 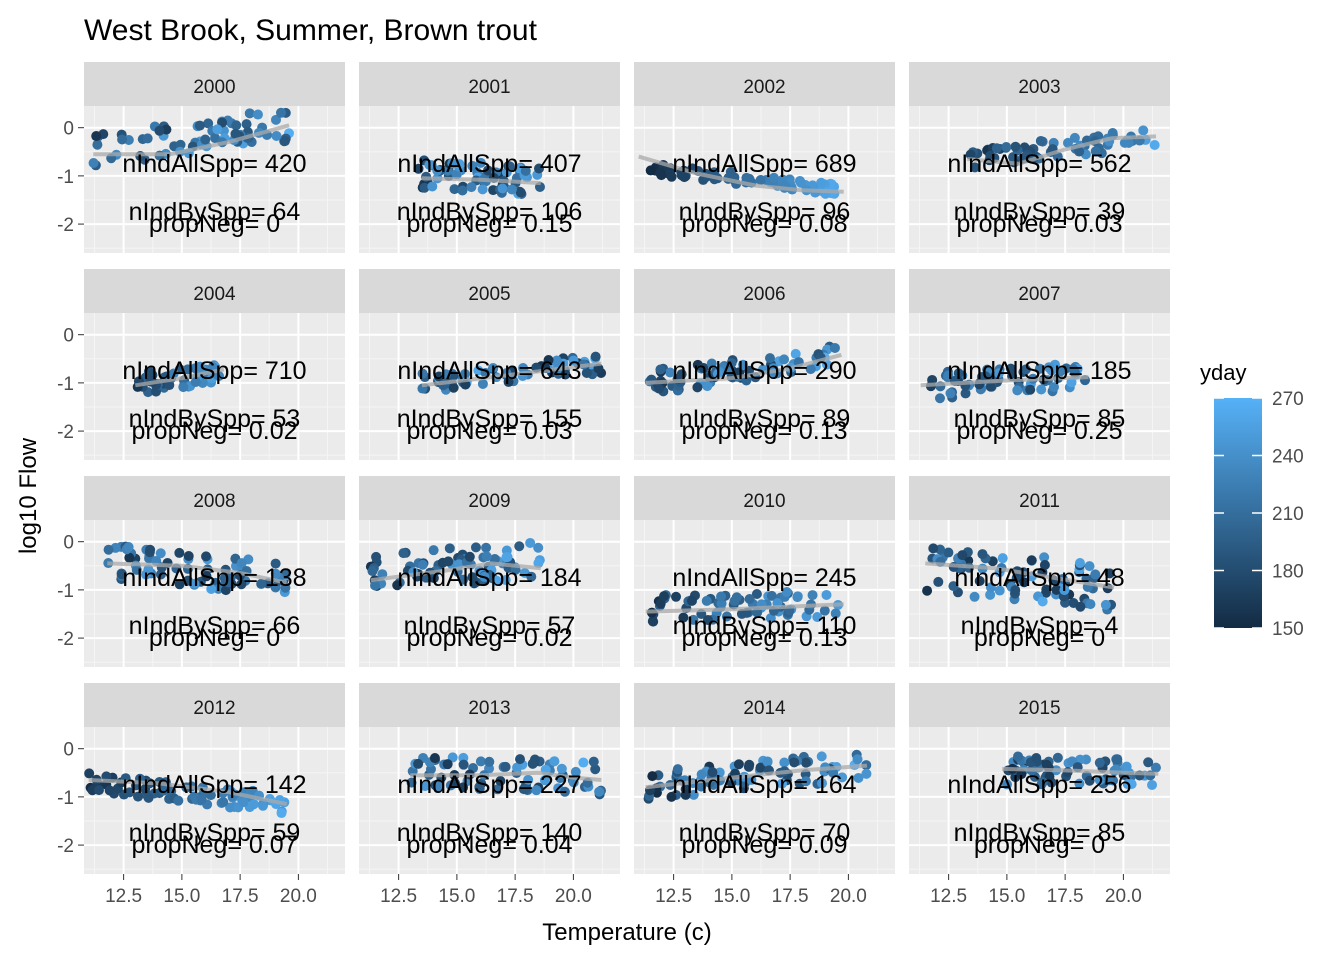 I want to click on facet-strip-label: 2007, so click(x=1039, y=294).